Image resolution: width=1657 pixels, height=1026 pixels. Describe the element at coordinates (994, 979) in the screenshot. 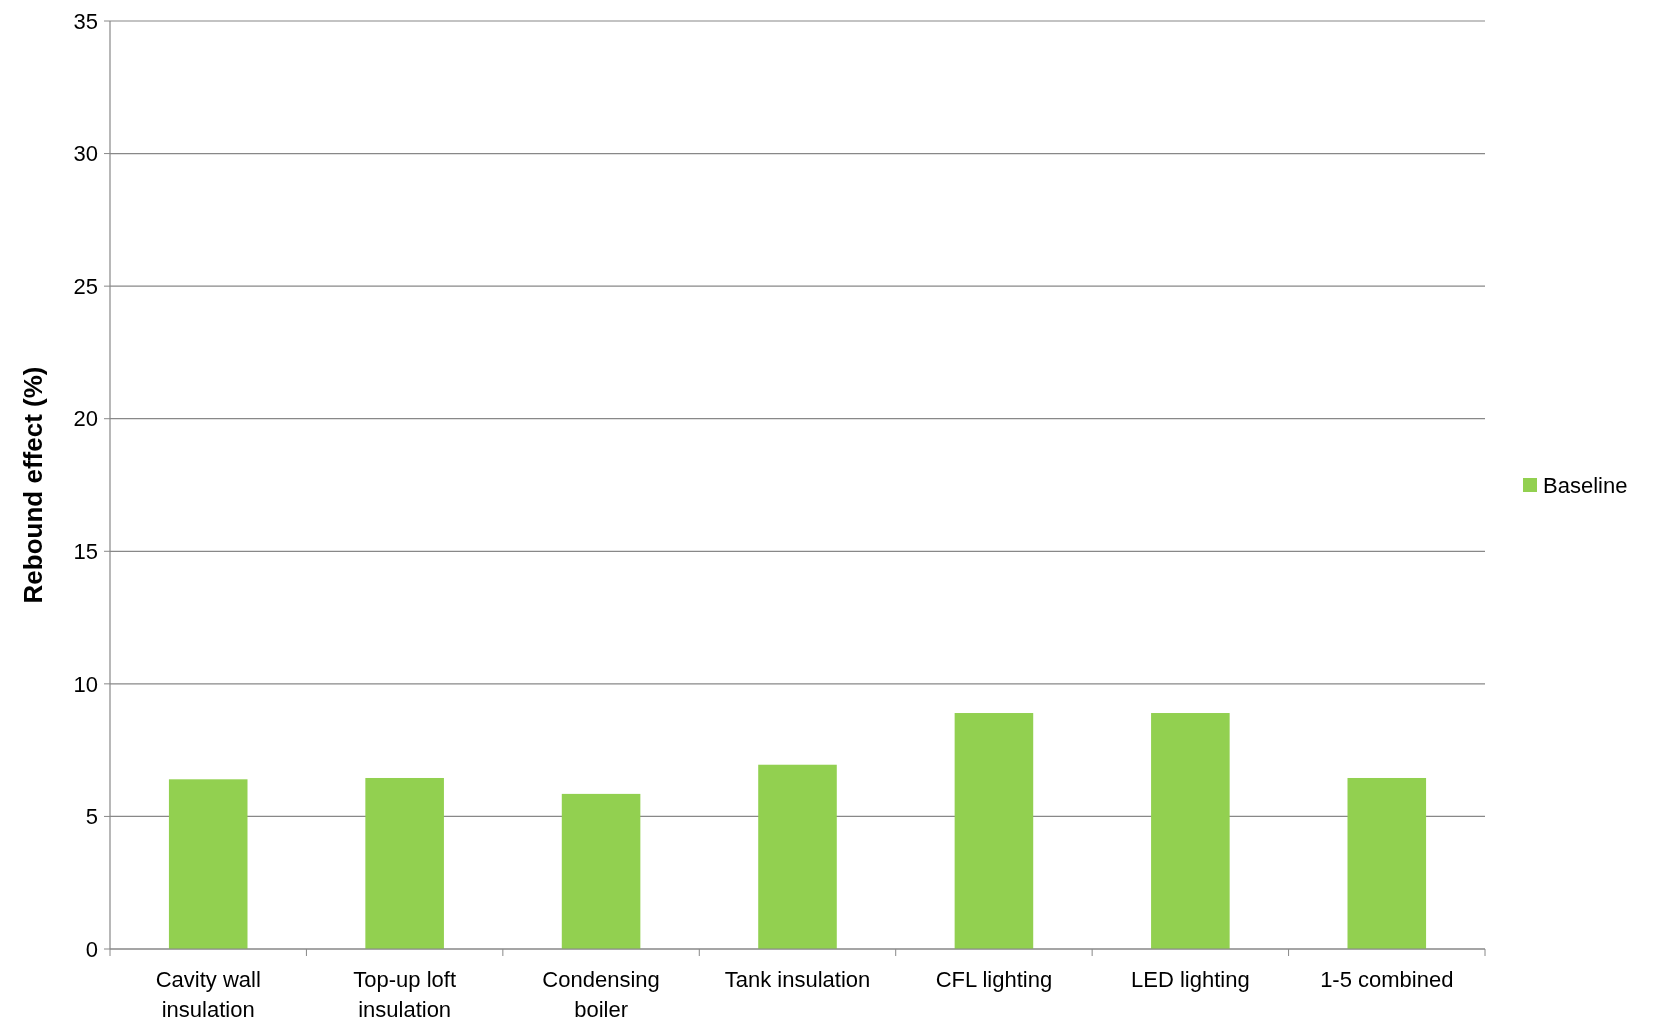

I see `x-tick-label: CFL lighting` at that location.